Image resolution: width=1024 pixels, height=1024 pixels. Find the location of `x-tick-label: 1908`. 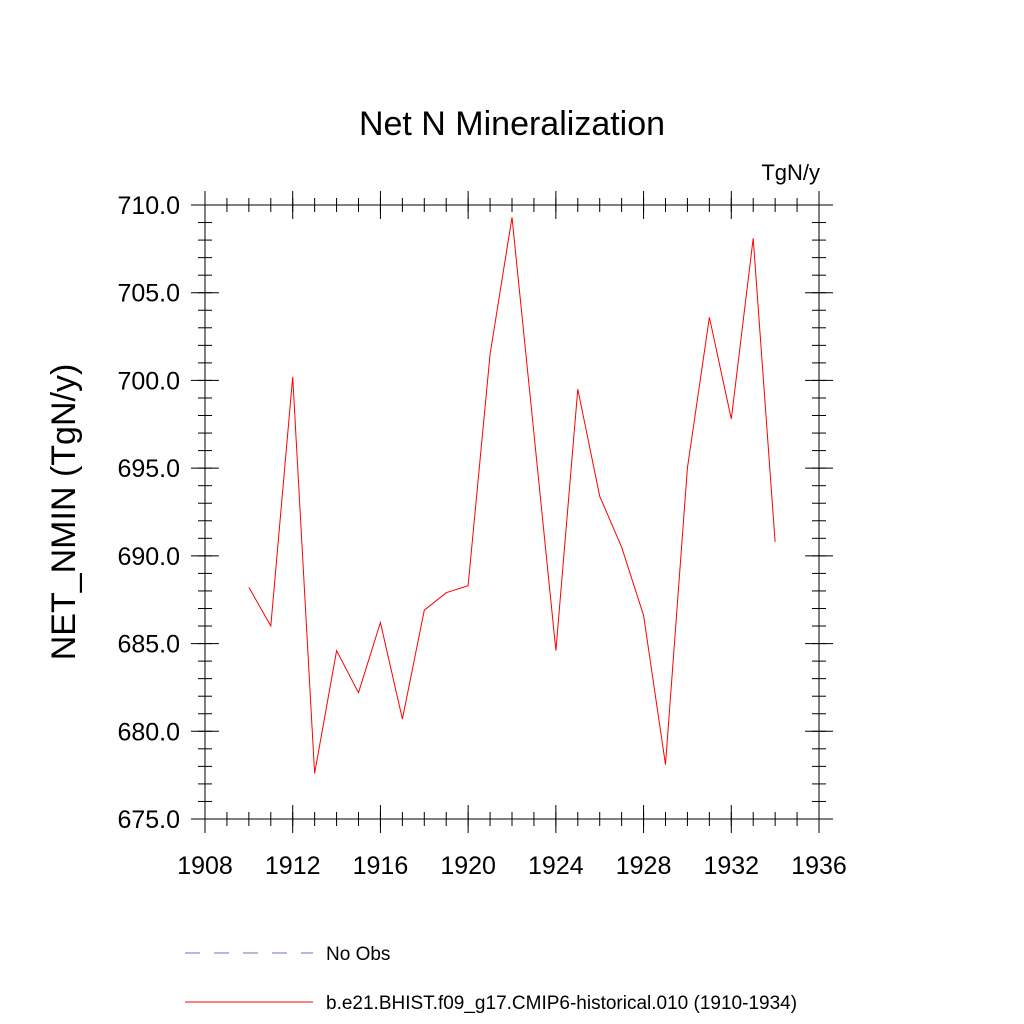

x-tick-label: 1908 is located at coordinates (205, 866).